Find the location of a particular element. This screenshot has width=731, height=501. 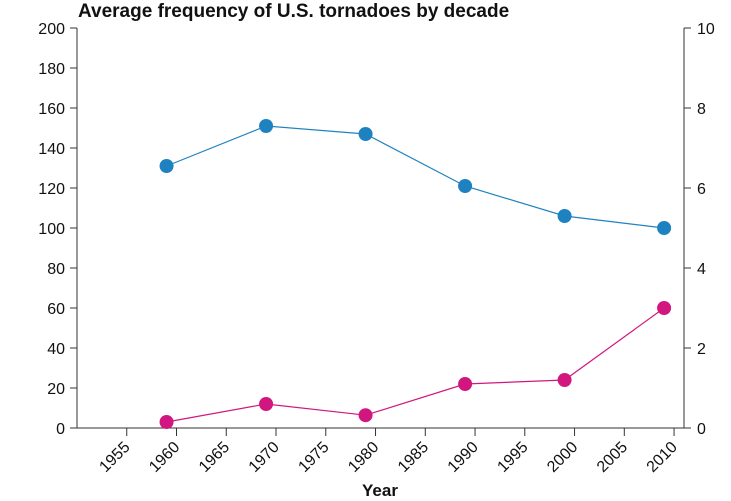

x-tick-label: 1965 is located at coordinates (214, 457).